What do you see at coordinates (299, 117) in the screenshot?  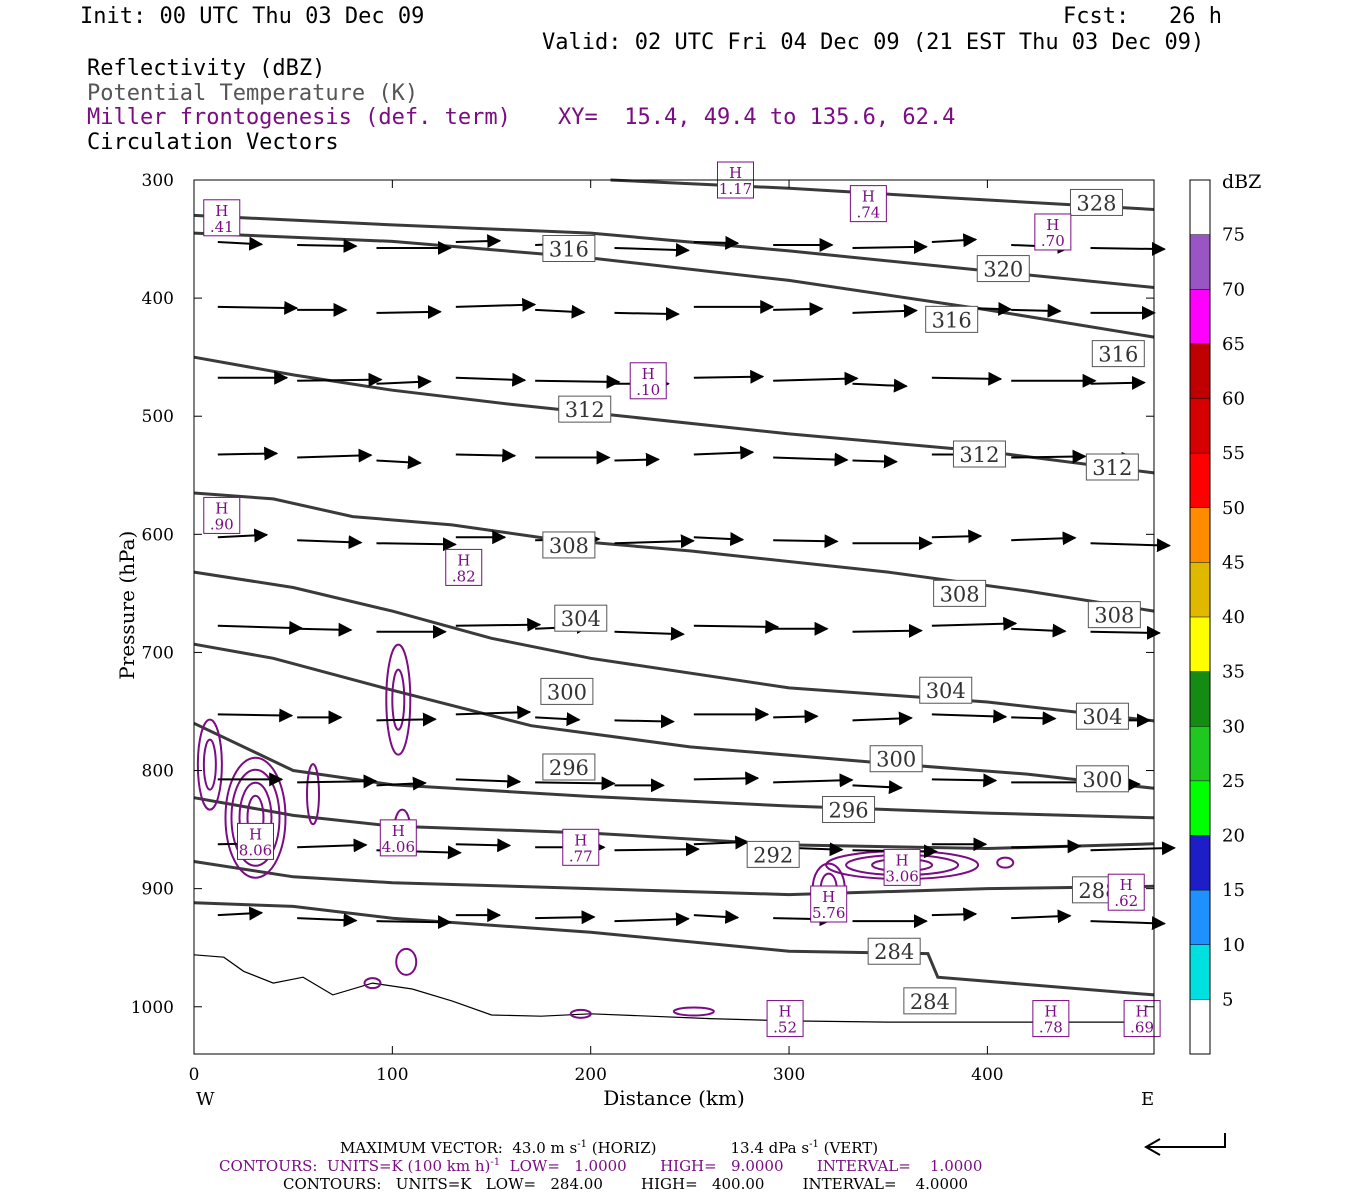 I see `field-frontogenesis: Miller frontogenesis (def. term)` at bounding box center [299, 117].